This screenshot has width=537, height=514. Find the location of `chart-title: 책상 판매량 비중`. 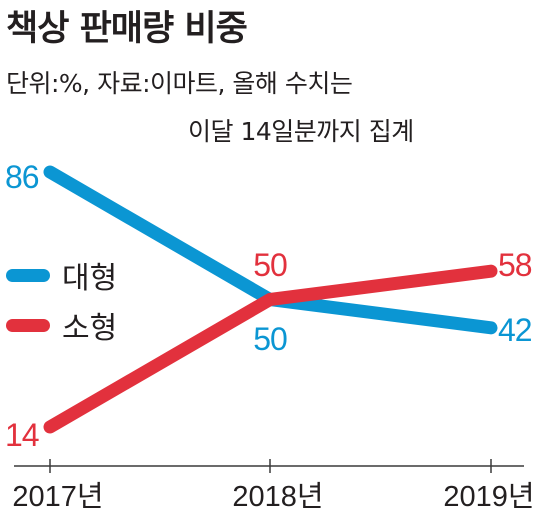

chart-title: 책상 판매량 비중 is located at coordinates (127, 29).